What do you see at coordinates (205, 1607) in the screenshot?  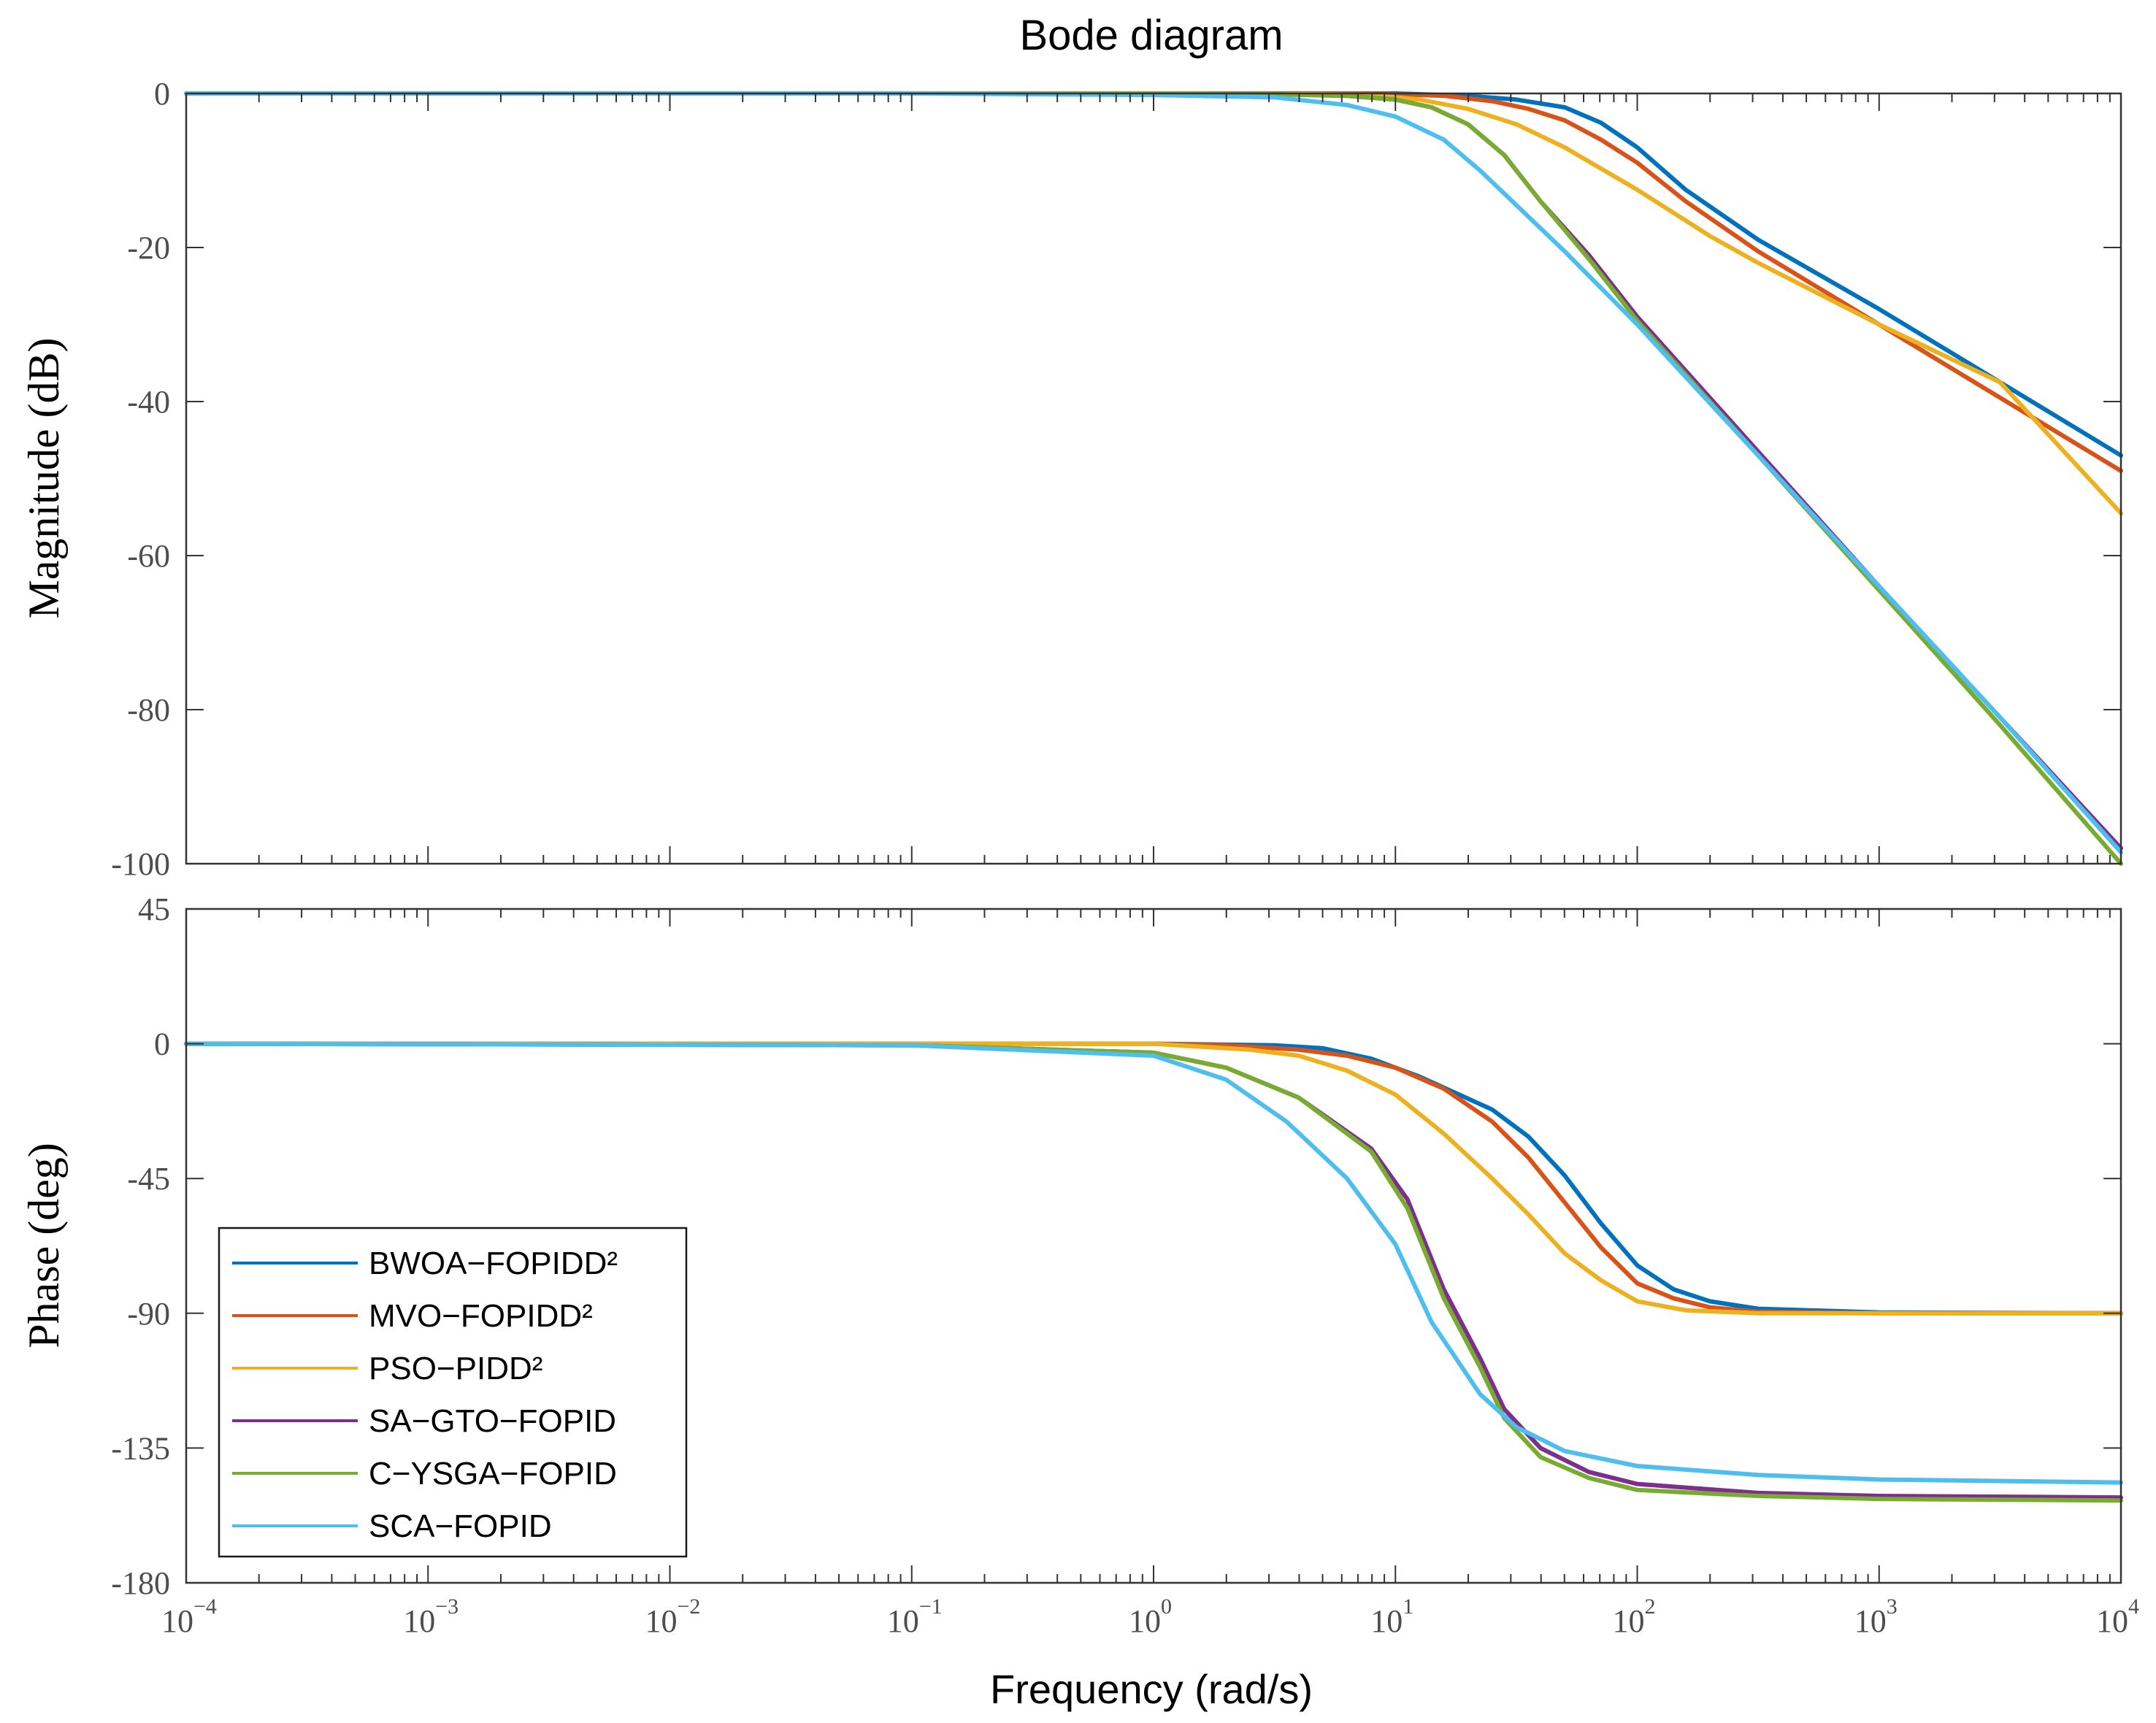 I see `x-tick-exponent: −4` at bounding box center [205, 1607].